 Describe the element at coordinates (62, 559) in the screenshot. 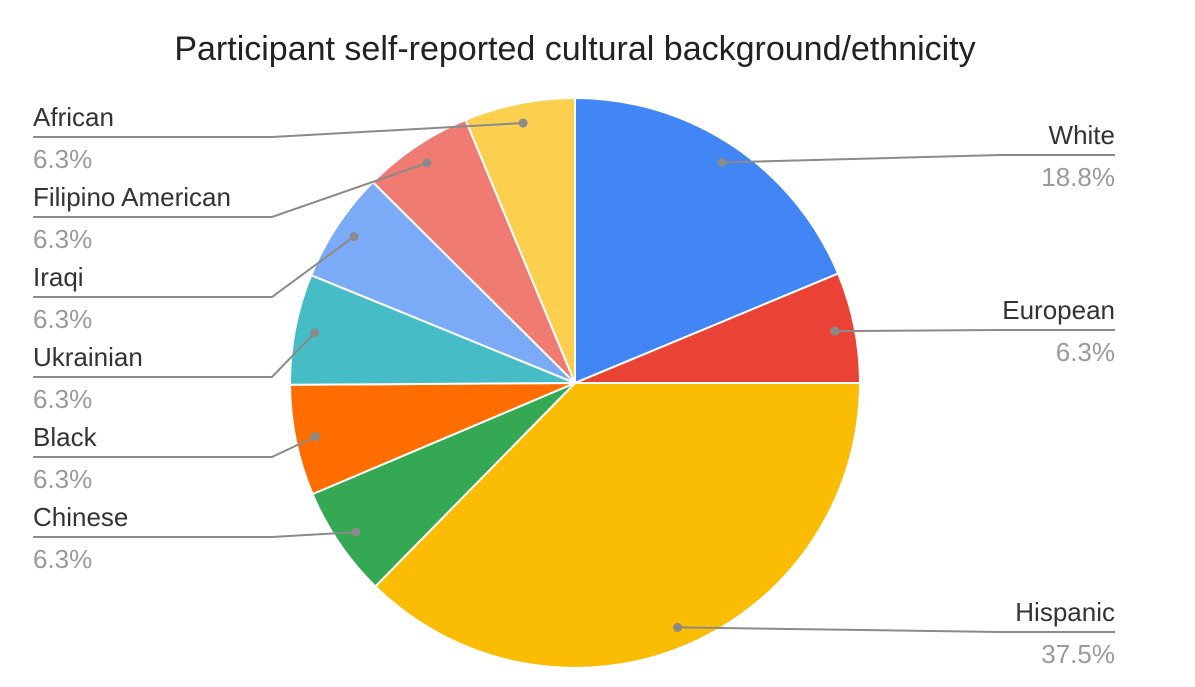

I see `slice-value-chinese: 6.3%` at that location.